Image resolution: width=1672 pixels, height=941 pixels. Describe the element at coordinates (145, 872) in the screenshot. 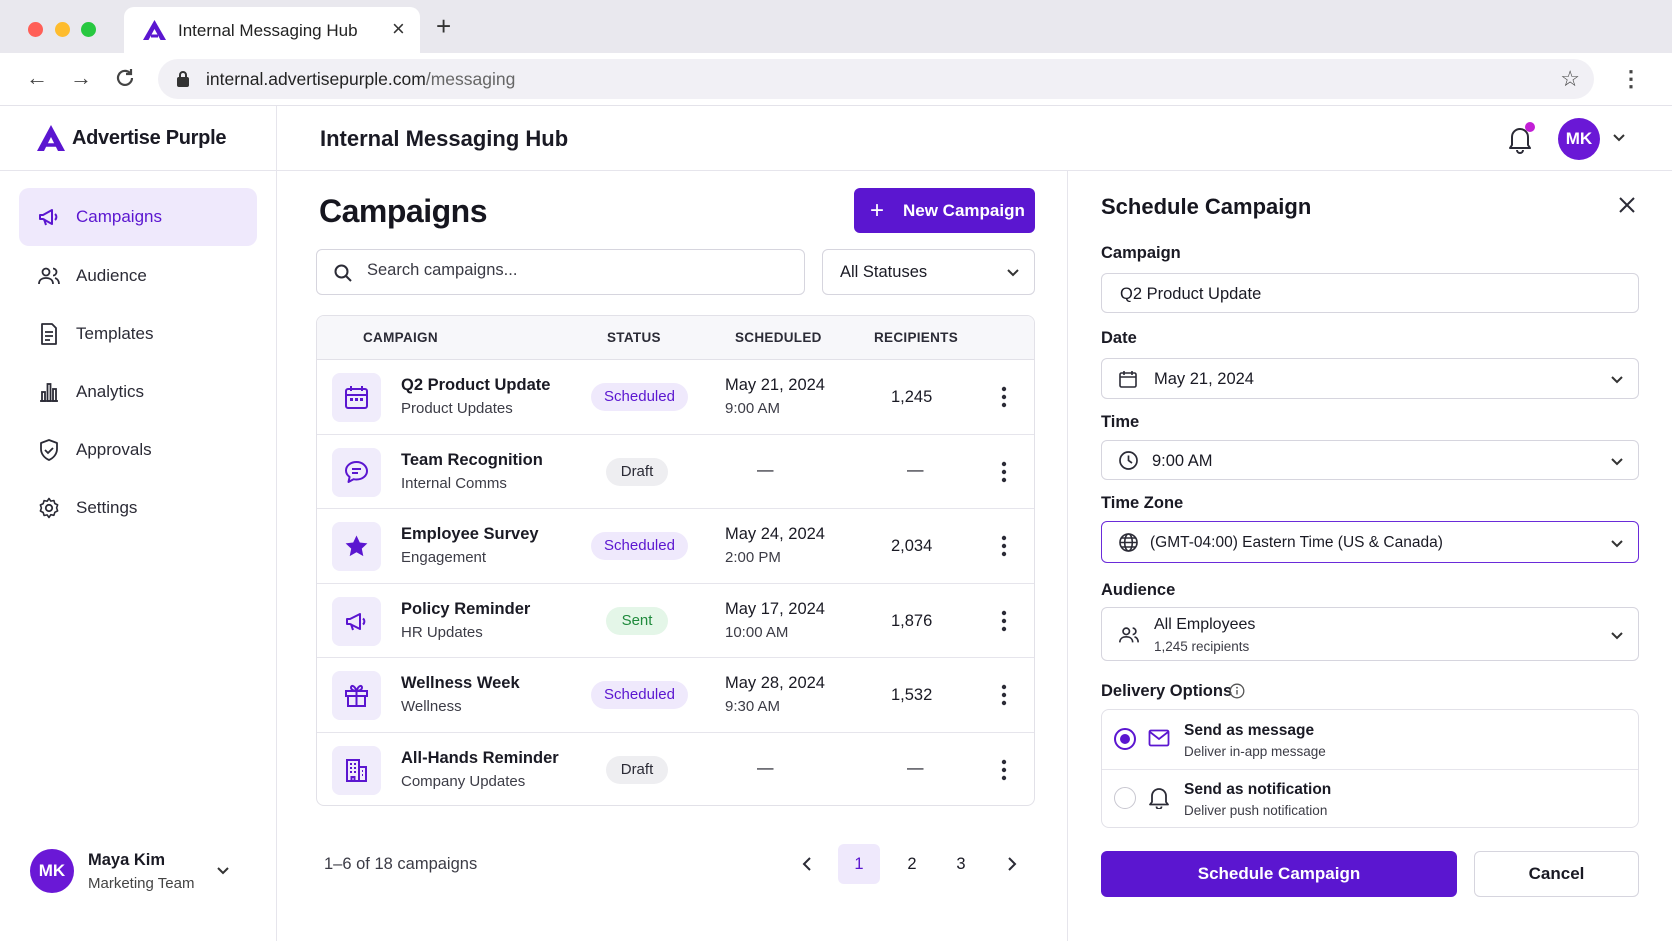

I see `user-profile: MK Maya Kim Marketing Team` at that location.